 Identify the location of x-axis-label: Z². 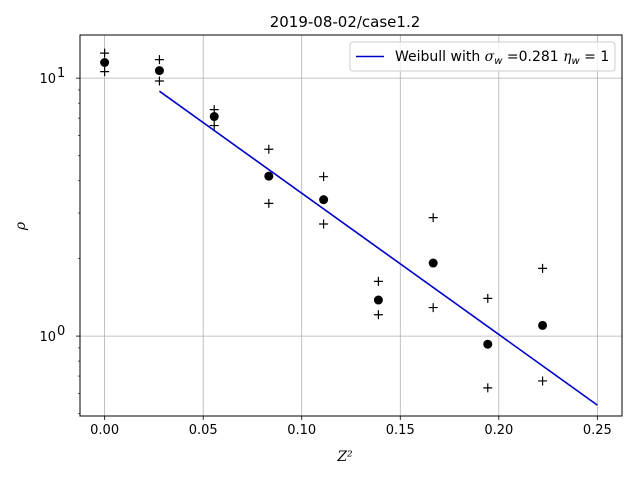
(344, 457).